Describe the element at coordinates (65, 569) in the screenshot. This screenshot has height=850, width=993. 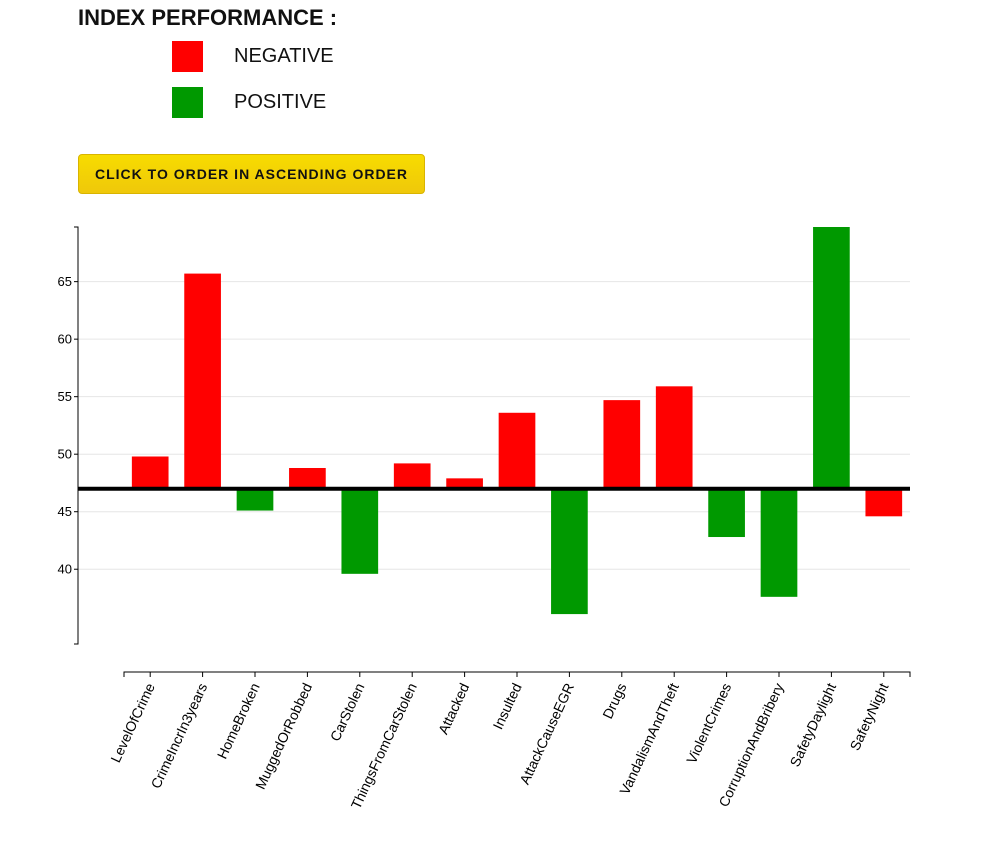
I see `y-tick-label: 40` at that location.